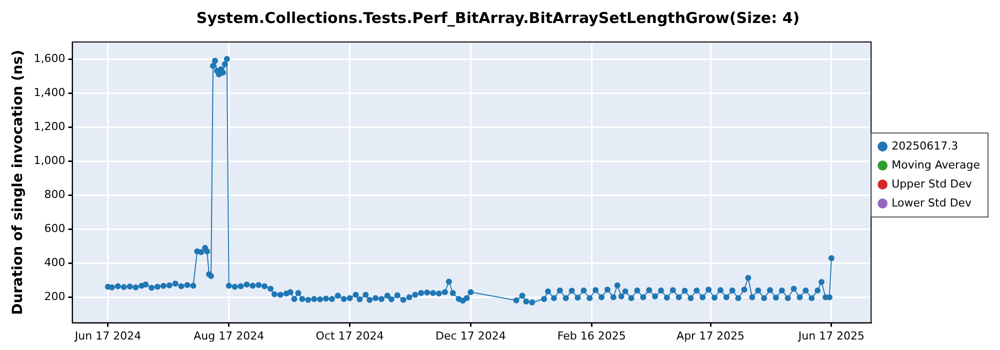 Image resolution: width=1000 pixels, height=350 pixels. What do you see at coordinates (936, 165) in the screenshot?
I see `legend-label: Moving Average` at bounding box center [936, 165].